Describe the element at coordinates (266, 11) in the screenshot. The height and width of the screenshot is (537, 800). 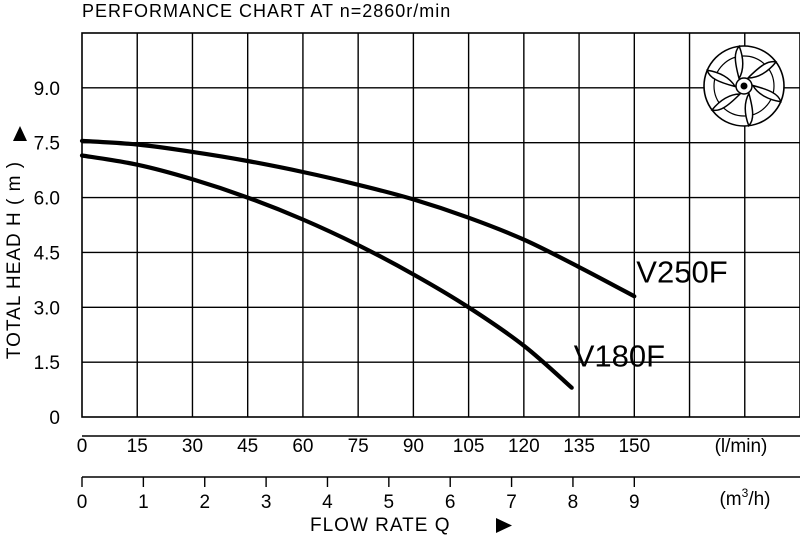
I see `chart-title: PERFORMANCE CHART AT n=2860r/min` at that location.